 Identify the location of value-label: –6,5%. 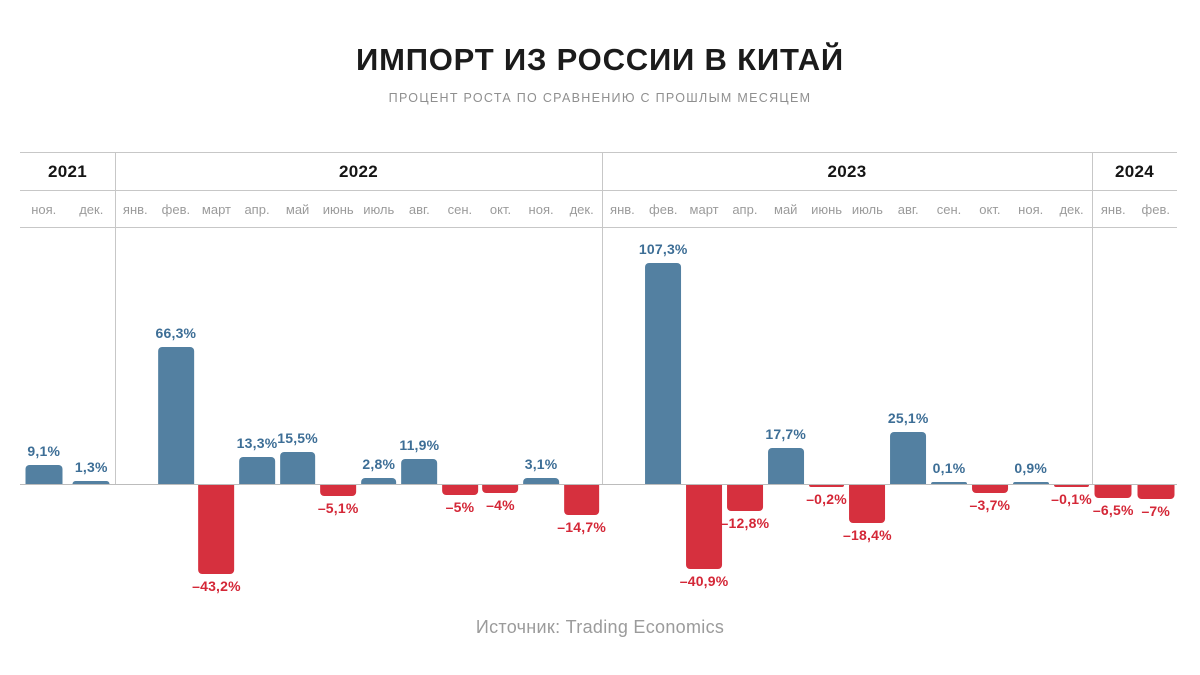
(1113, 510).